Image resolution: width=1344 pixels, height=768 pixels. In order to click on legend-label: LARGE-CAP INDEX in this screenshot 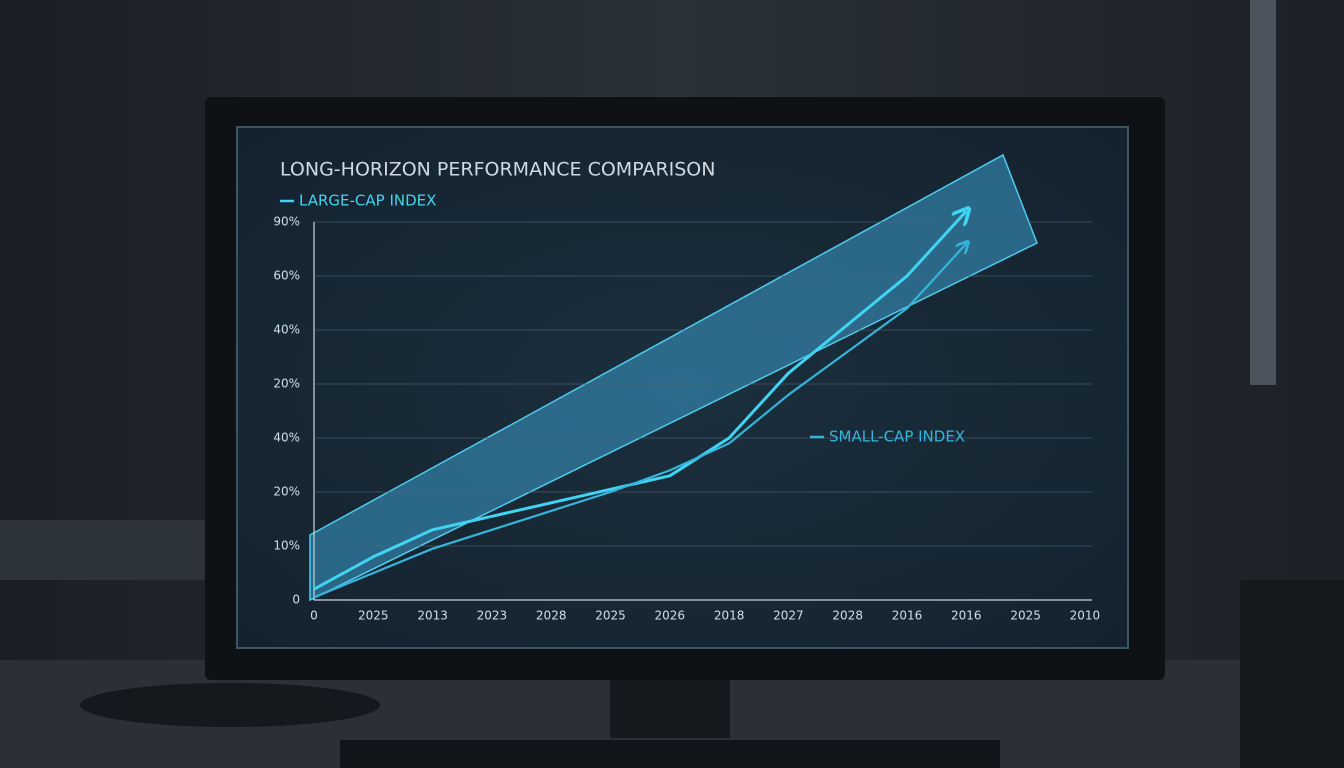, I will do `click(367, 201)`.